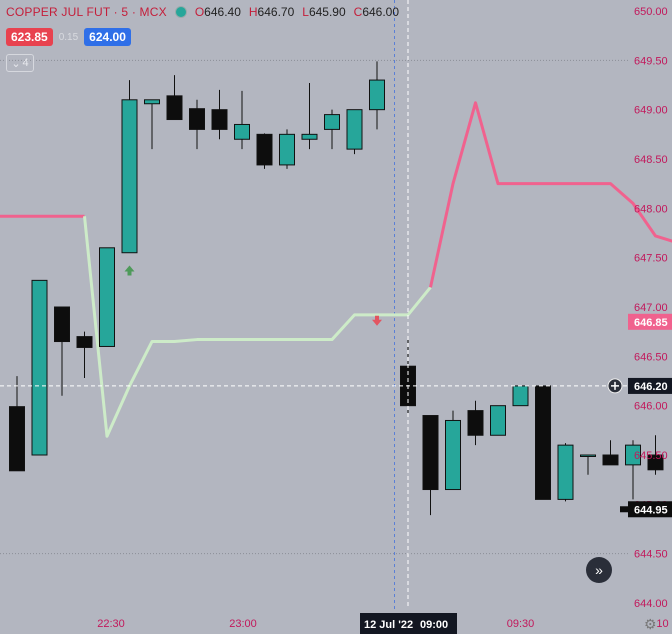 The height and width of the screenshot is (634, 672). I want to click on price-axis-label: 647.00, so click(651, 308).